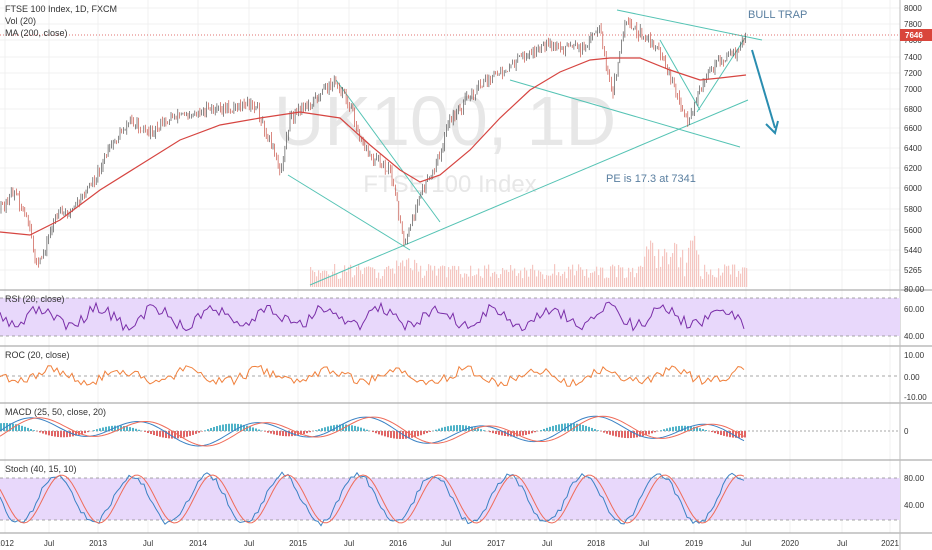 The width and height of the screenshot is (932, 550). Describe the element at coordinates (890, 543) in the screenshot. I see `time-tick: 2021` at that location.